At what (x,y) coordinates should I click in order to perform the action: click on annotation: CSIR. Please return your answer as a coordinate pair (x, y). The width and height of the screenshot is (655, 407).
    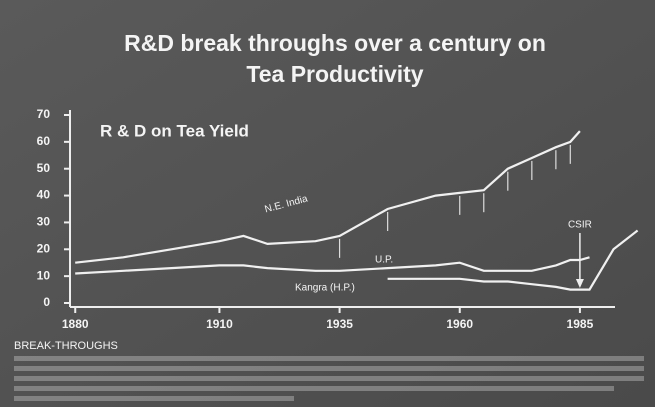
    Looking at the image, I should click on (580, 225).